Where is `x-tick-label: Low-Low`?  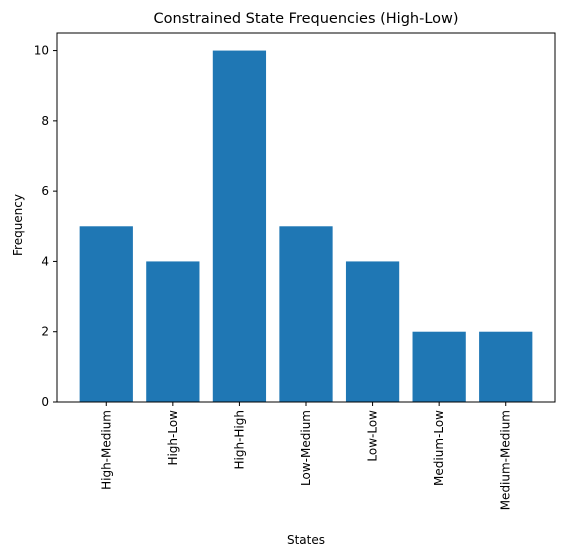 x-tick-label: Low-Low is located at coordinates (373, 436).